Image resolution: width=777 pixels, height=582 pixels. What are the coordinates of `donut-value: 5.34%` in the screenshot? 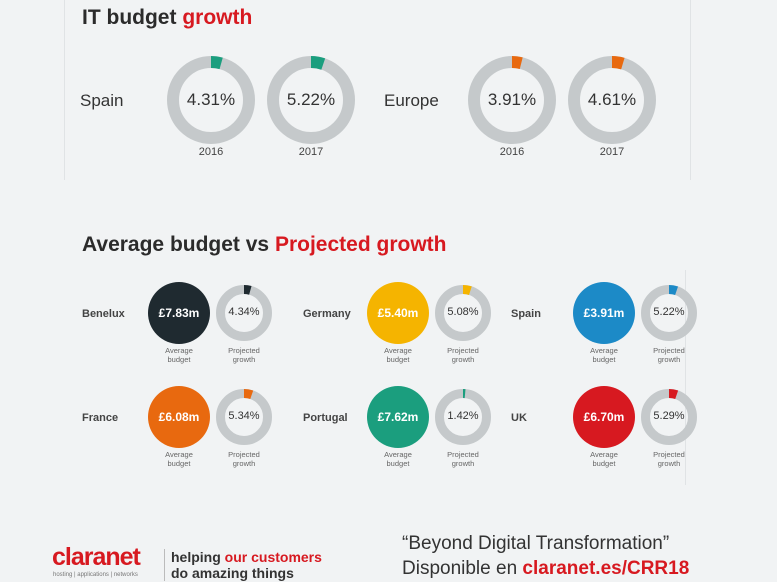 It's located at (244, 416).